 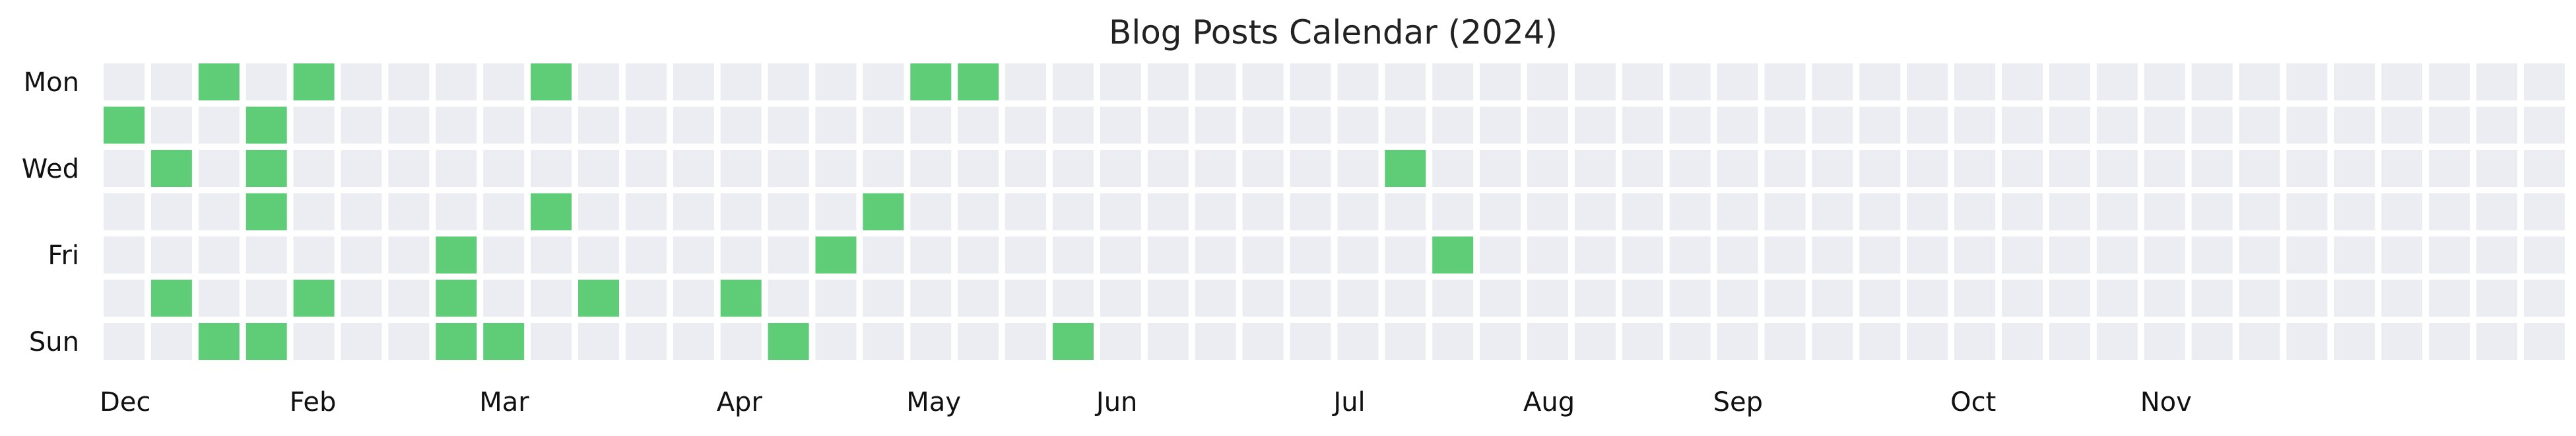 I want to click on day-label-wed: Wed, so click(x=50, y=169).